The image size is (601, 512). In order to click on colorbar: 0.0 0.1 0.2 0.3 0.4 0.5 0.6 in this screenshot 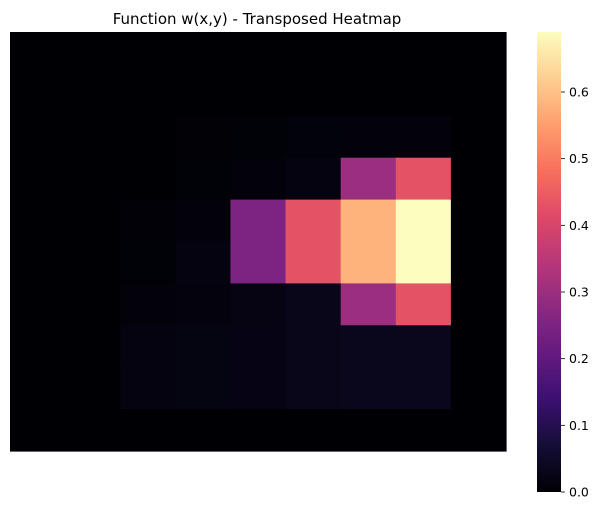, I will do `click(563, 266)`.